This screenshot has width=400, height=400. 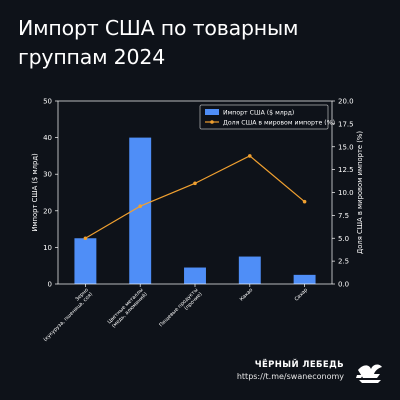 I want to click on x-tick-label: Цветные металлы(медь, алюминий), so click(x=128, y=308).